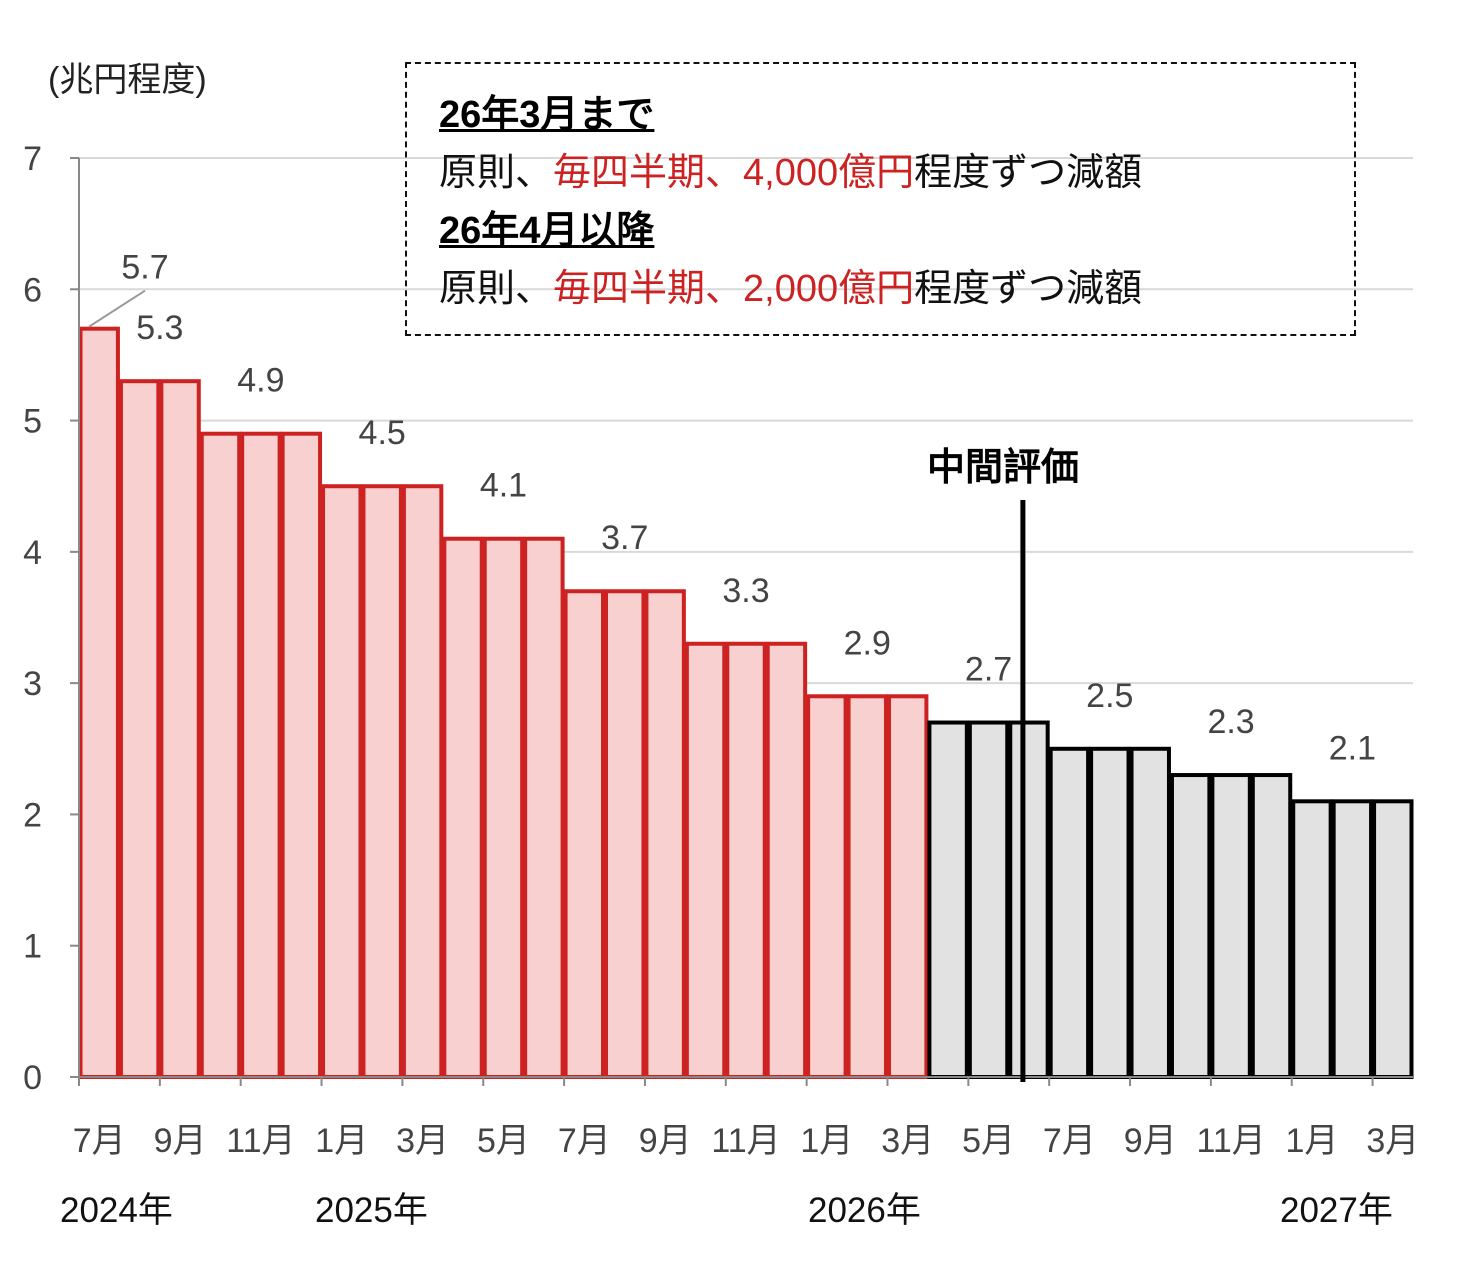 Image resolution: width=1457 pixels, height=1271 pixels. What do you see at coordinates (547, 115) in the screenshot?
I see `note-heading-until-march-2026: 26年3月まで` at bounding box center [547, 115].